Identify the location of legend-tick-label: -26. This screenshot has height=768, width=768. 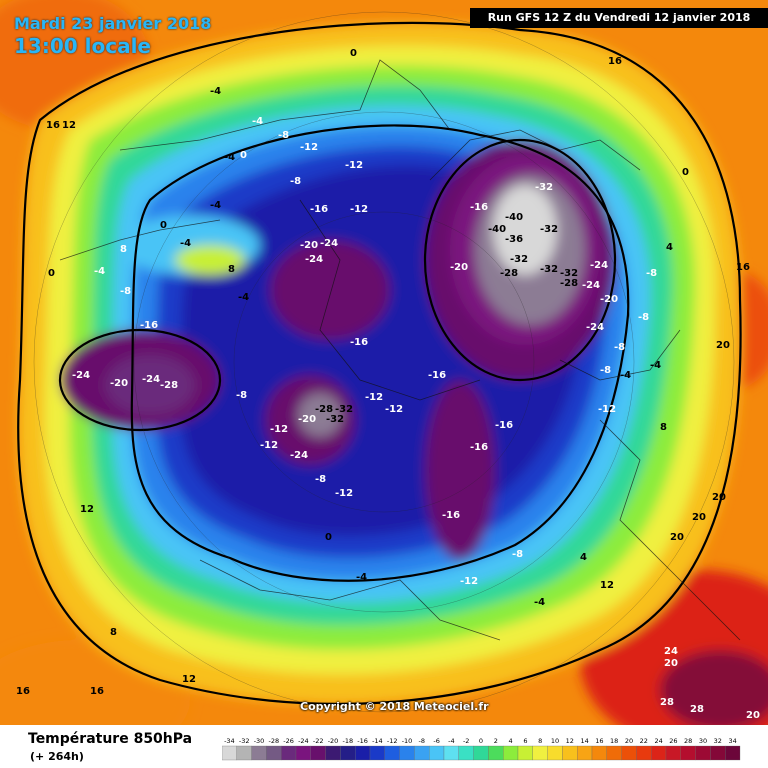
(288, 741).